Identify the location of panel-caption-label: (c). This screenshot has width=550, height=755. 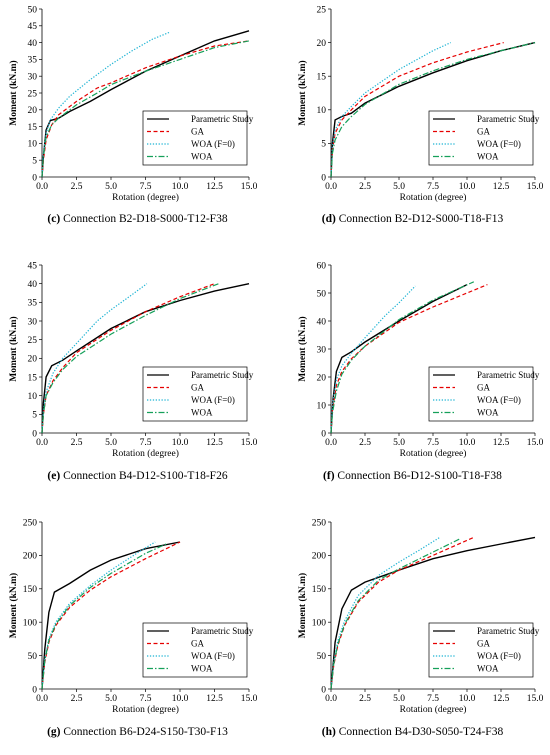
(54, 219).